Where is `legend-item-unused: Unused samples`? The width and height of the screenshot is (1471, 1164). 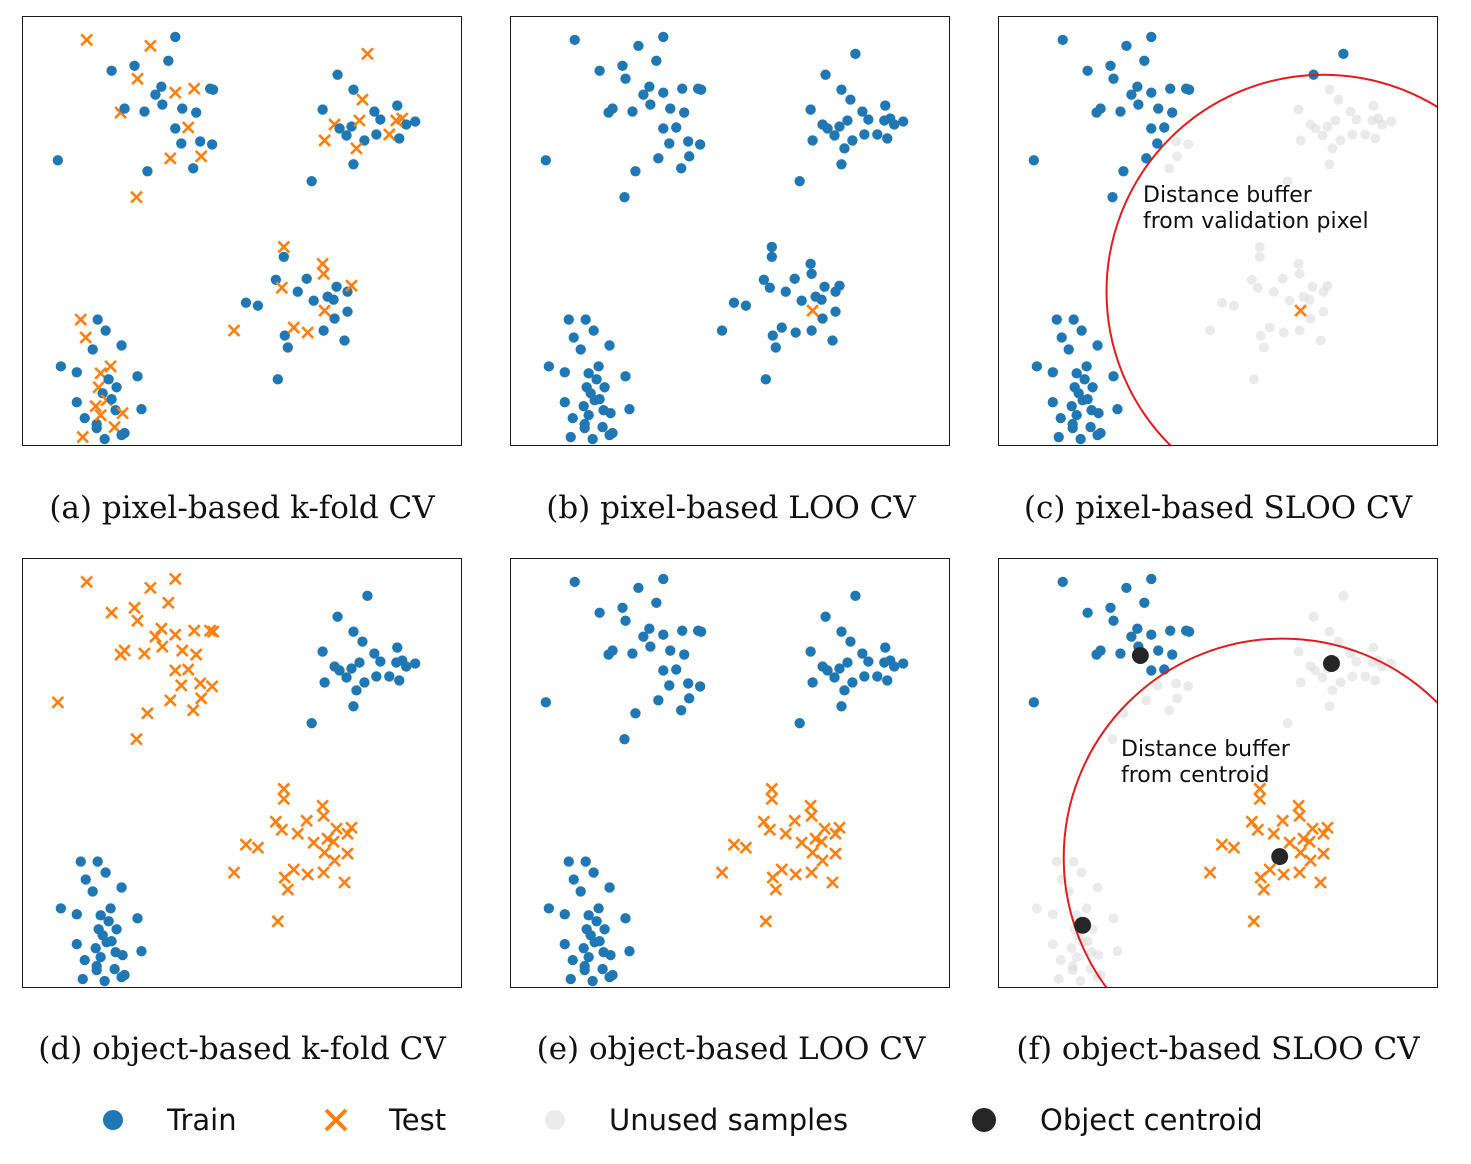 legend-item-unused: Unused samples is located at coordinates (691, 1120).